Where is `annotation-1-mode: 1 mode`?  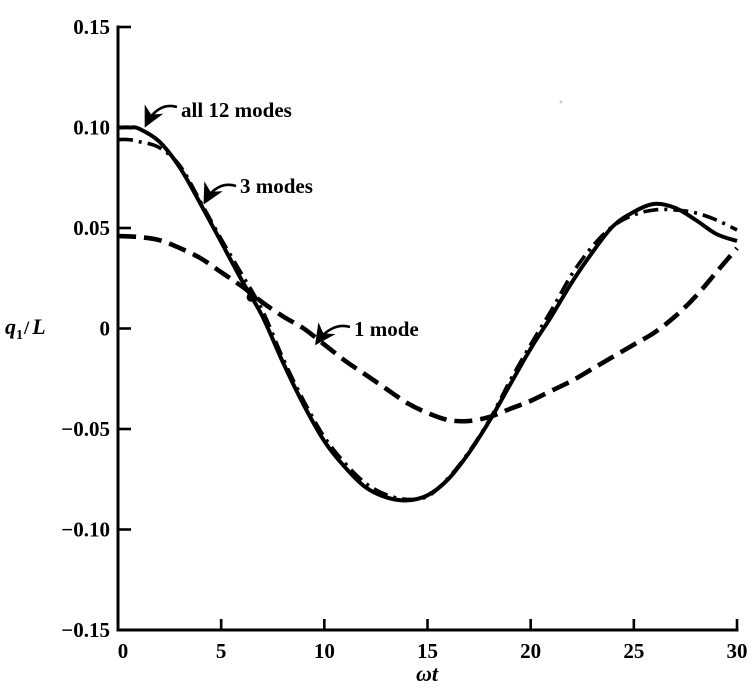 annotation-1-mode: 1 mode is located at coordinates (367, 331).